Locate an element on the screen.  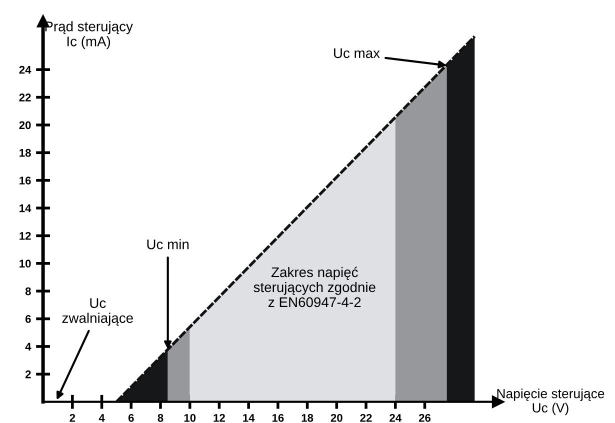
annotation: Zakres napięć sterujących zgodnie z EN60947-4-2 is located at coordinates (315, 287).